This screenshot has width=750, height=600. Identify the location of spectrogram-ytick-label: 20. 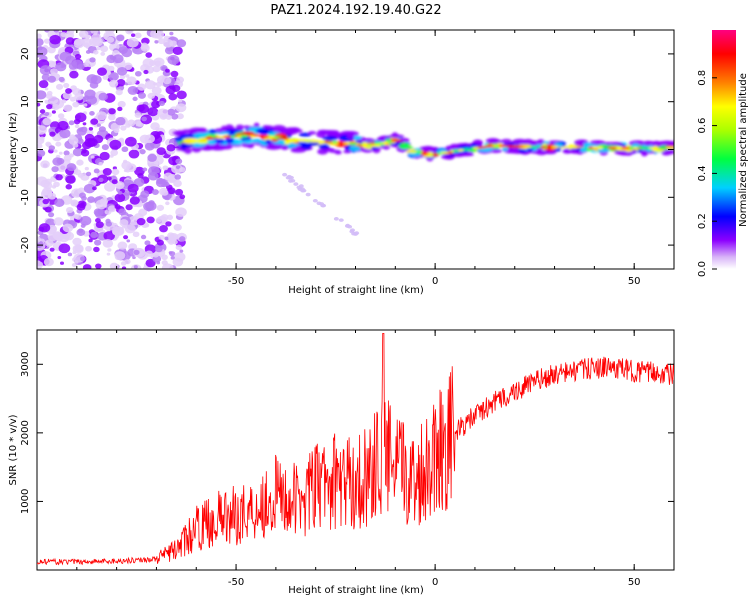
(25, 54).